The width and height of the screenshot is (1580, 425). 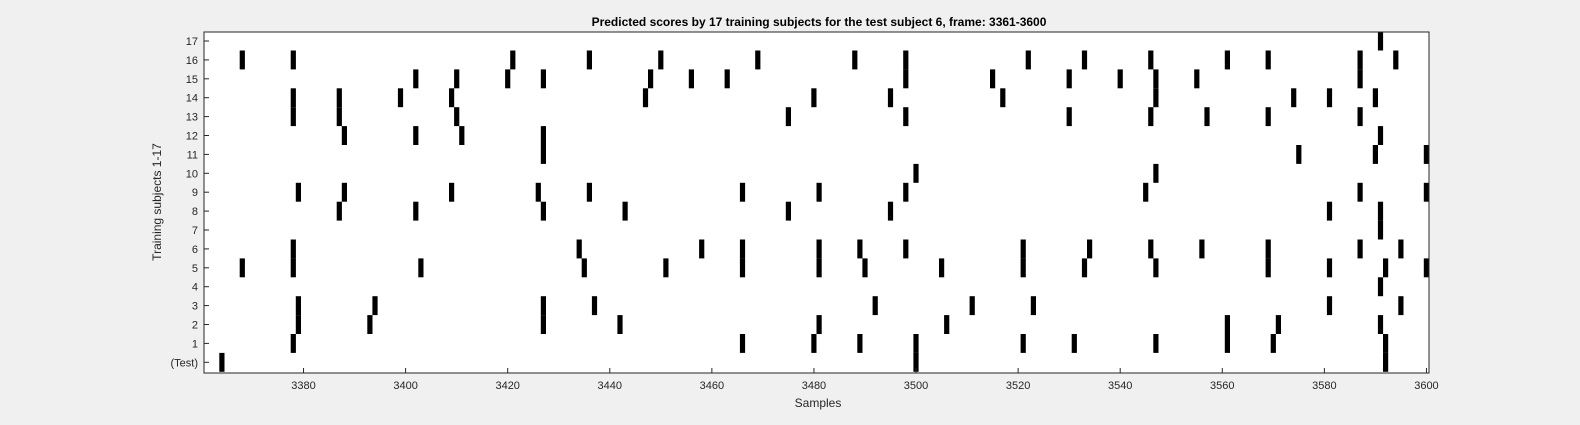 I want to click on y-tick-label-17: 17, so click(x=192, y=42).